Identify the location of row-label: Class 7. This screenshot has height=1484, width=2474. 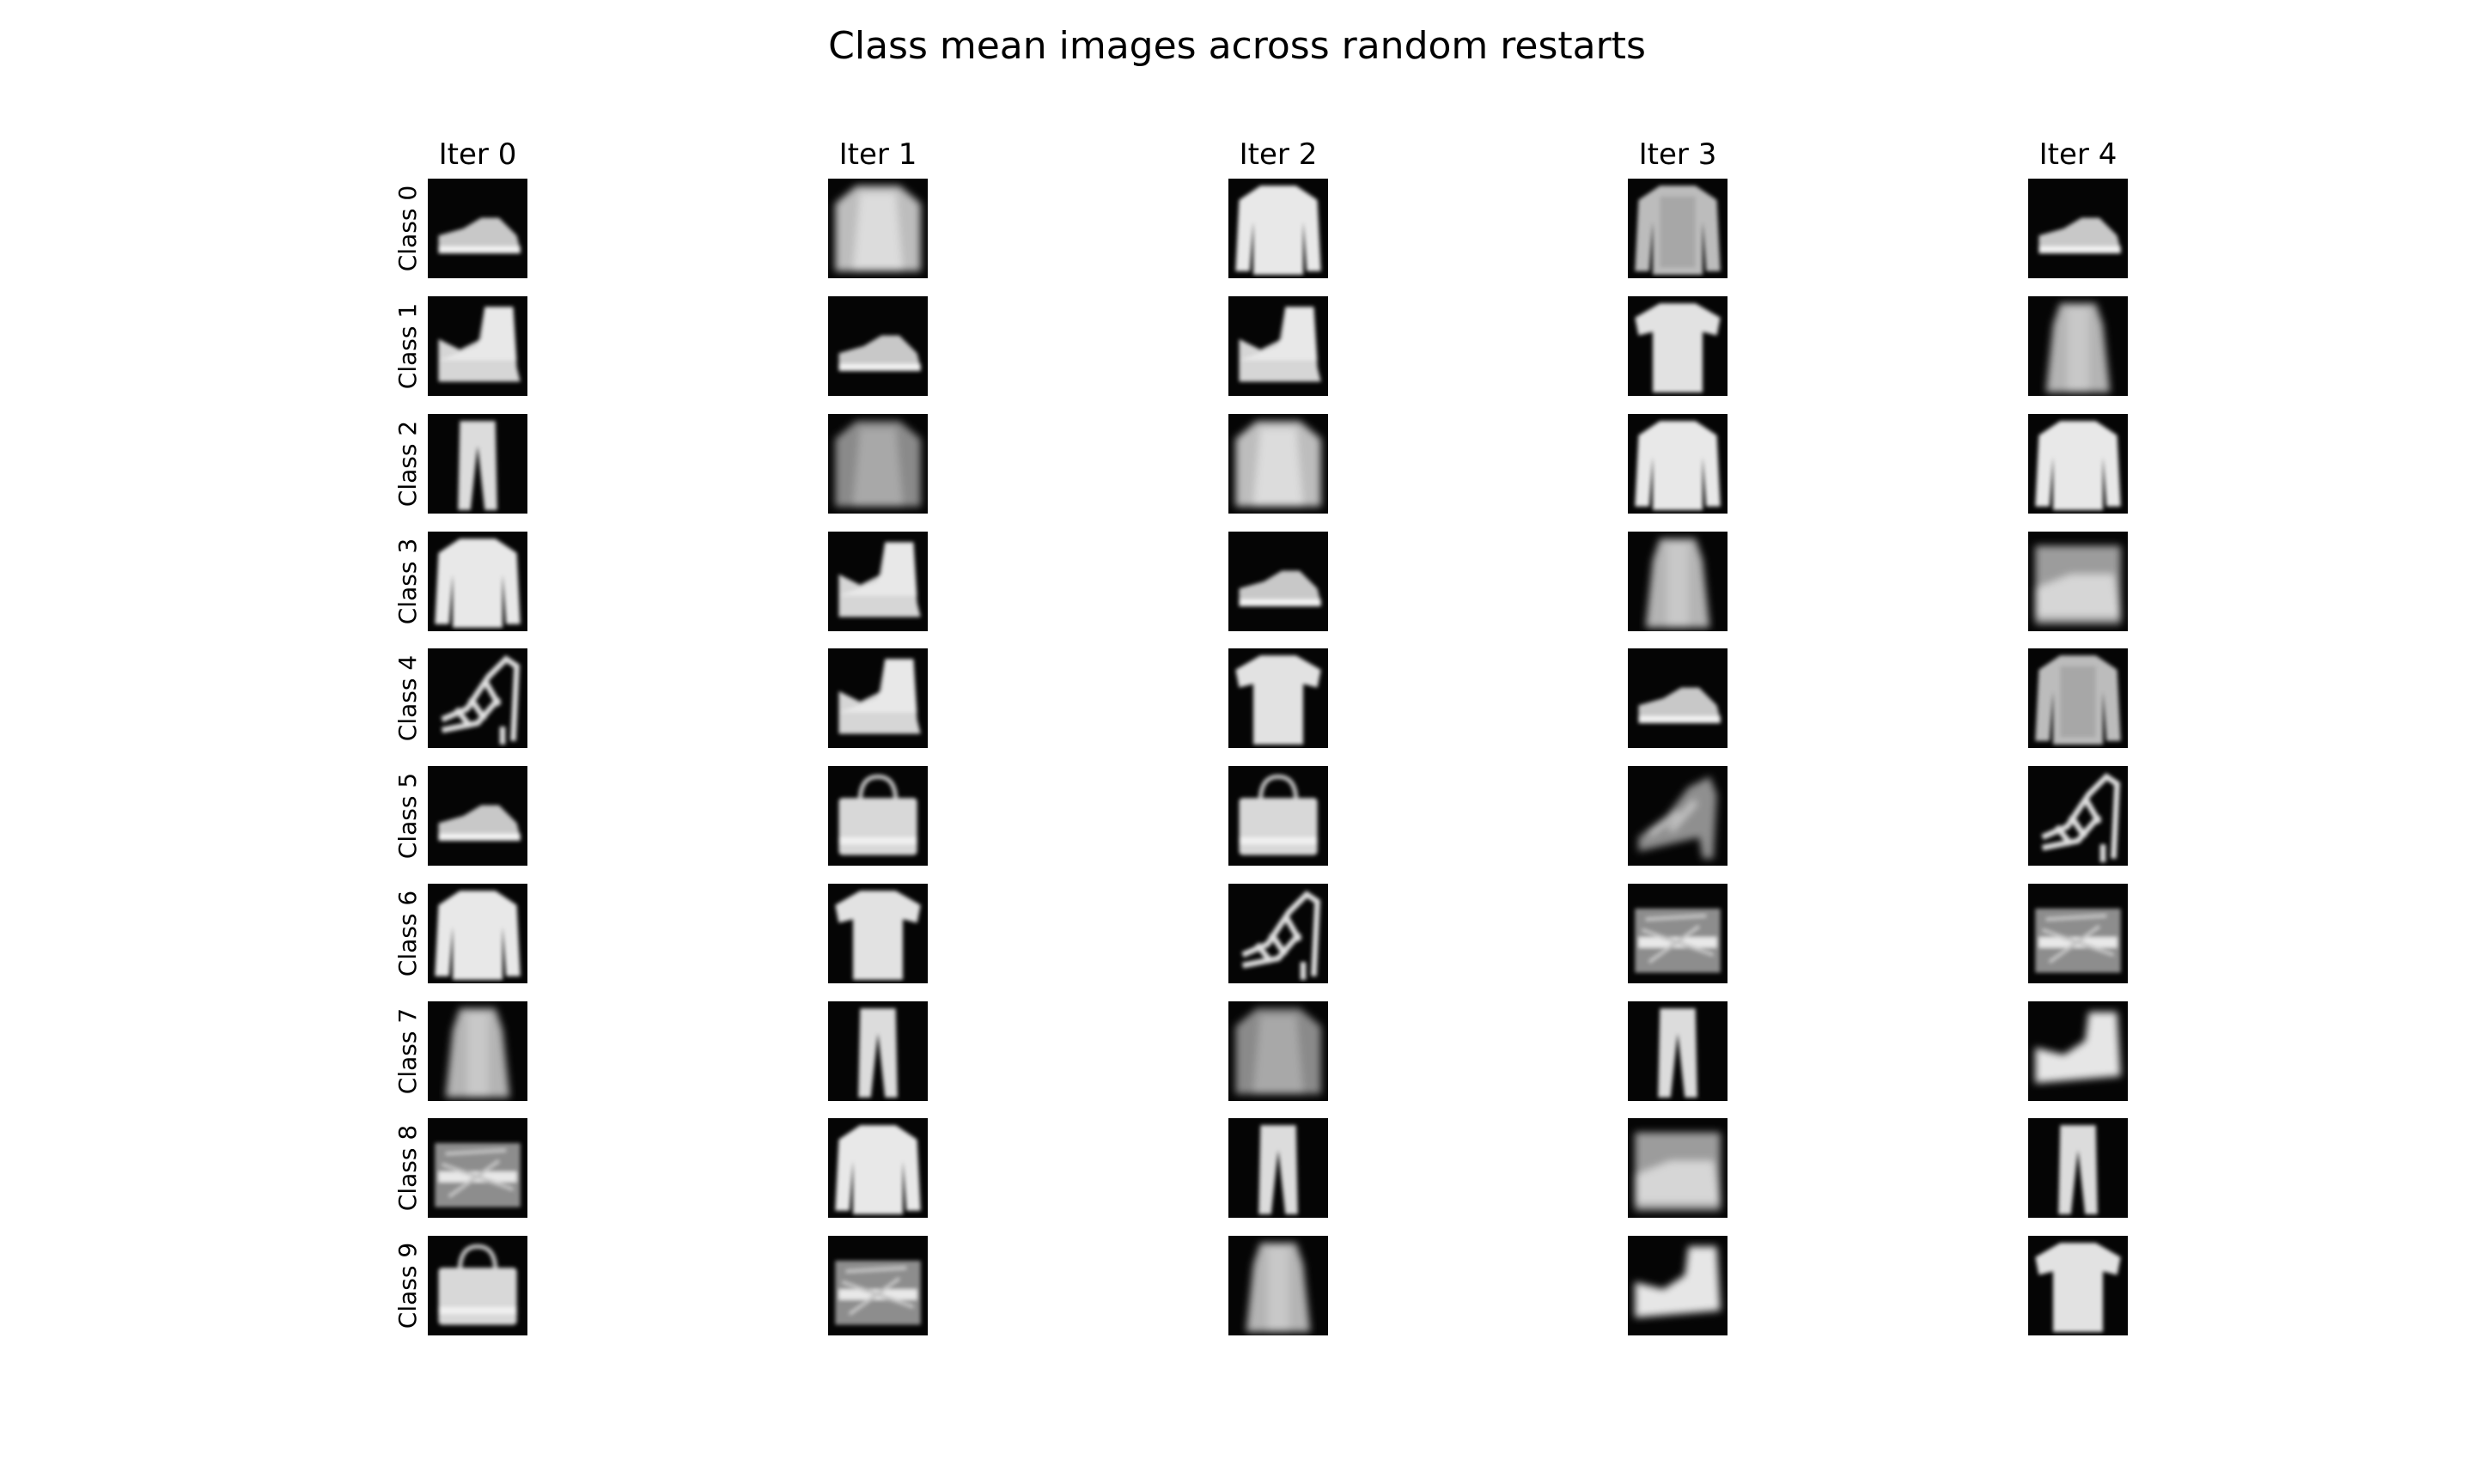
(407, 1051).